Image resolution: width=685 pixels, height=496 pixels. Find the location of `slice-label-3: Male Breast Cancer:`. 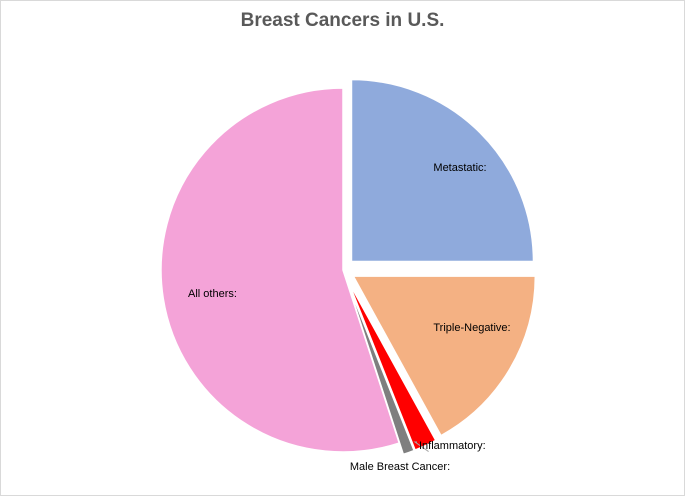

slice-label-3: Male Breast Cancer: is located at coordinates (400, 467).